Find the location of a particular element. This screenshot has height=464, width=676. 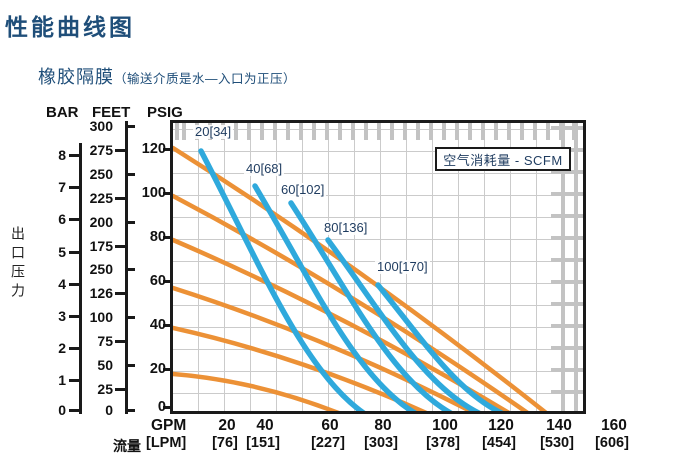

lpm-tick-label: [76] is located at coordinates (225, 443).